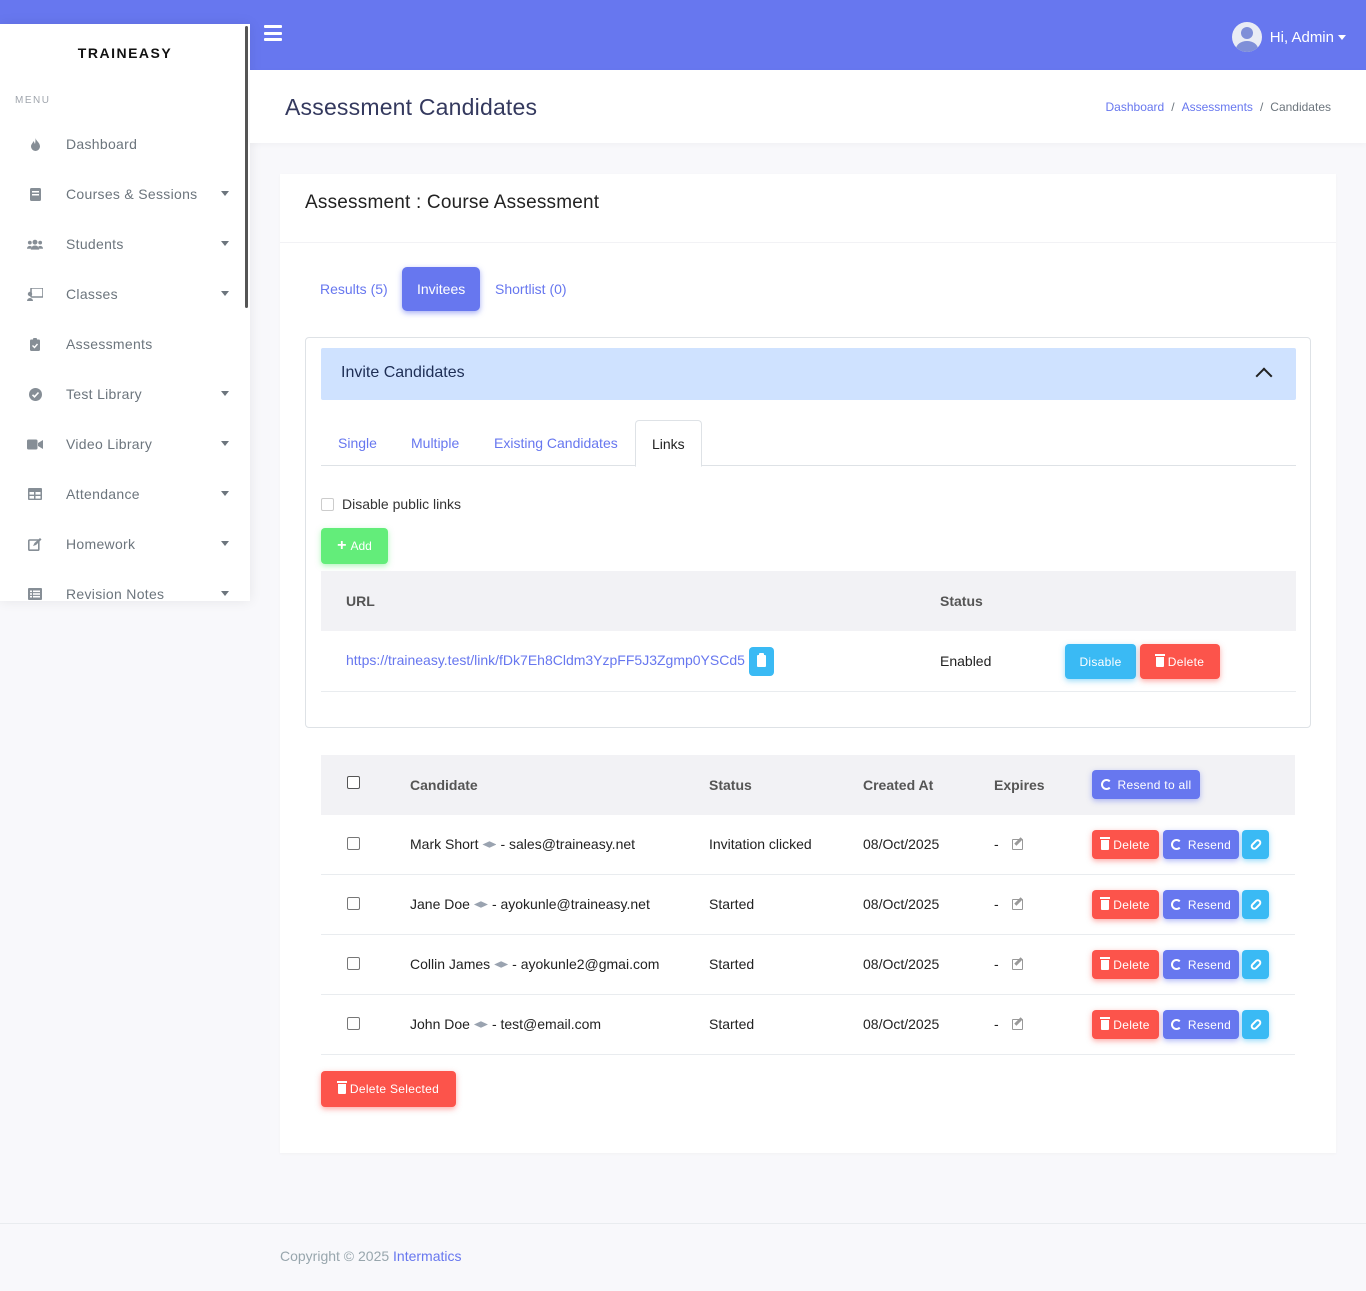 The image size is (1366, 1291). Describe the element at coordinates (354, 289) in the screenshot. I see `tab-results: Results (5)` at that location.